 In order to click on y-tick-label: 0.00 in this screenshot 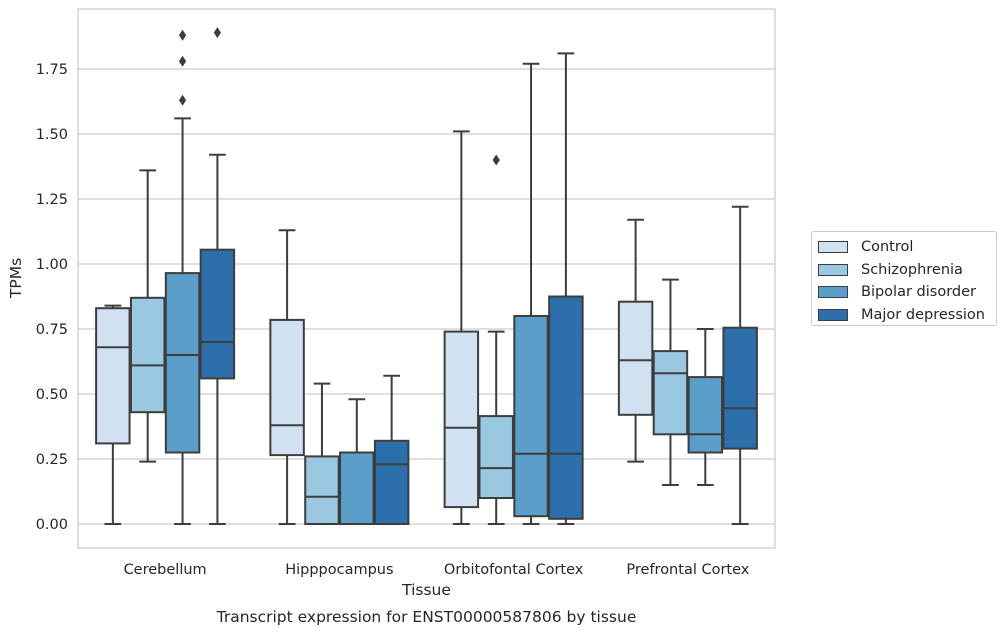, I will do `click(52, 525)`.